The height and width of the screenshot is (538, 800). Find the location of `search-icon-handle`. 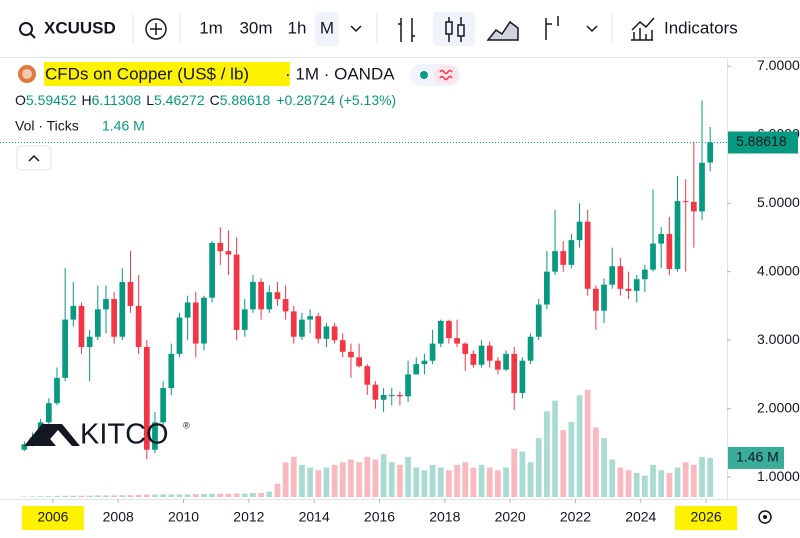

search-icon-handle is located at coordinates (32, 35).